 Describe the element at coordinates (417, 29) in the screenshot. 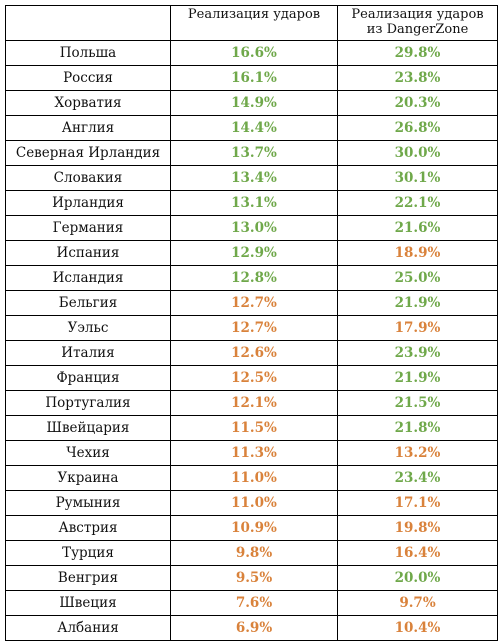

I see `header-danger-zone-line2: из DangerZone` at that location.